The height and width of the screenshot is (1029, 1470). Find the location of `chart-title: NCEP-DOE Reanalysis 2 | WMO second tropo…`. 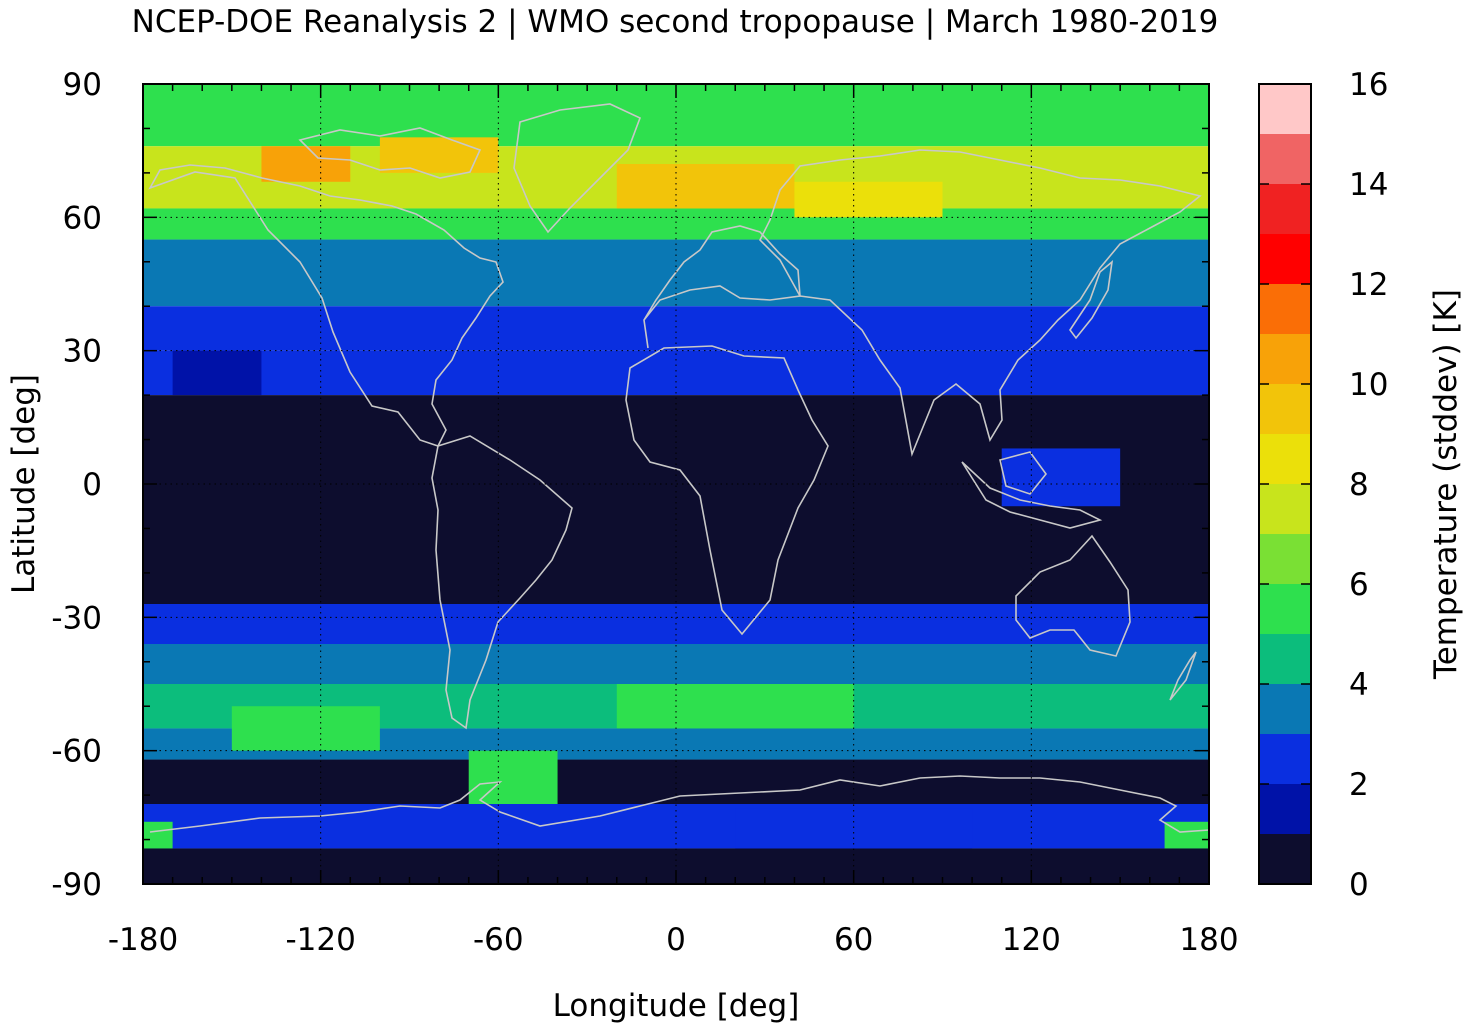

chart-title: NCEP-DOE Reanalysis 2 | WMO second tropo… is located at coordinates (675, 22).